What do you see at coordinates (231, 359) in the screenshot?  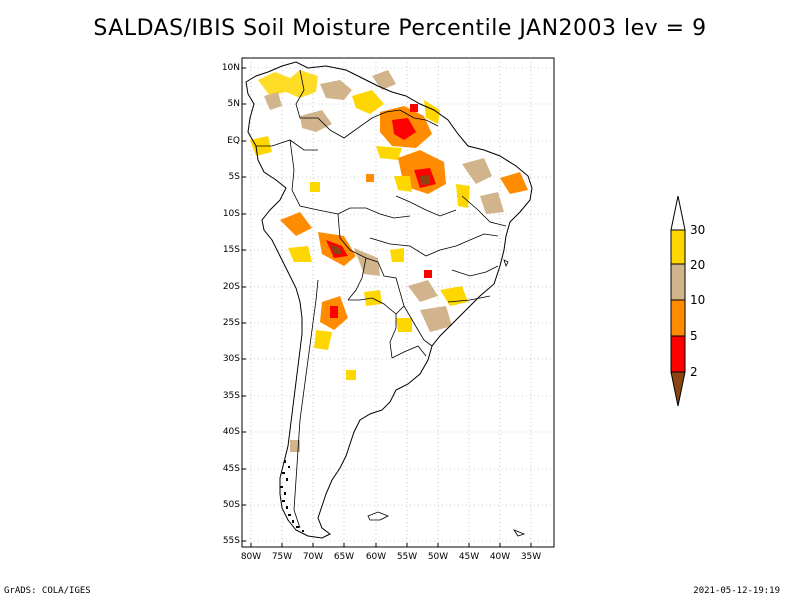 I see `lat-label: 30S` at bounding box center [231, 359].